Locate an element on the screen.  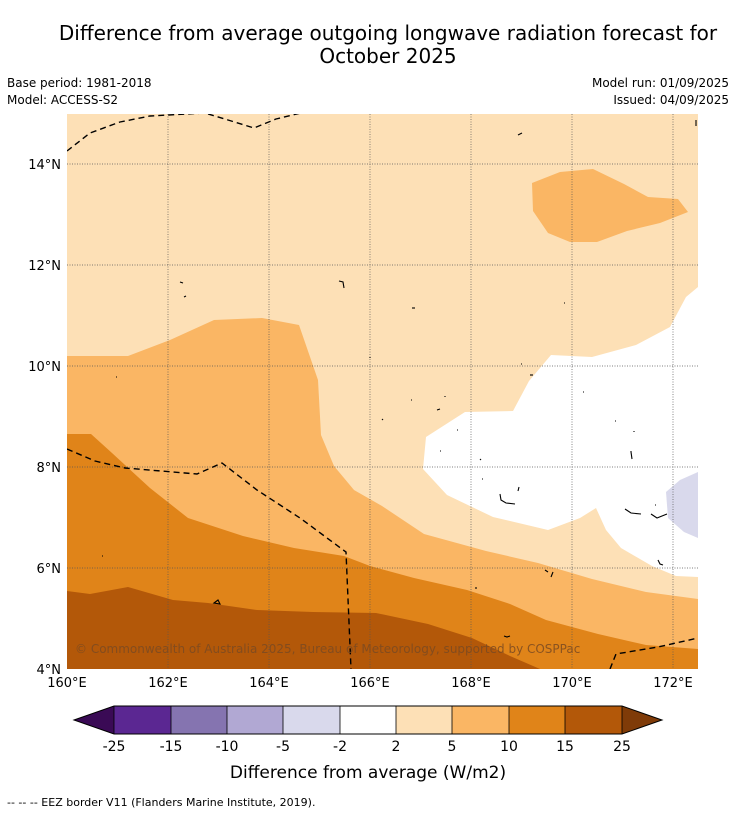
colorbar-arrow-high is located at coordinates (642, 720).